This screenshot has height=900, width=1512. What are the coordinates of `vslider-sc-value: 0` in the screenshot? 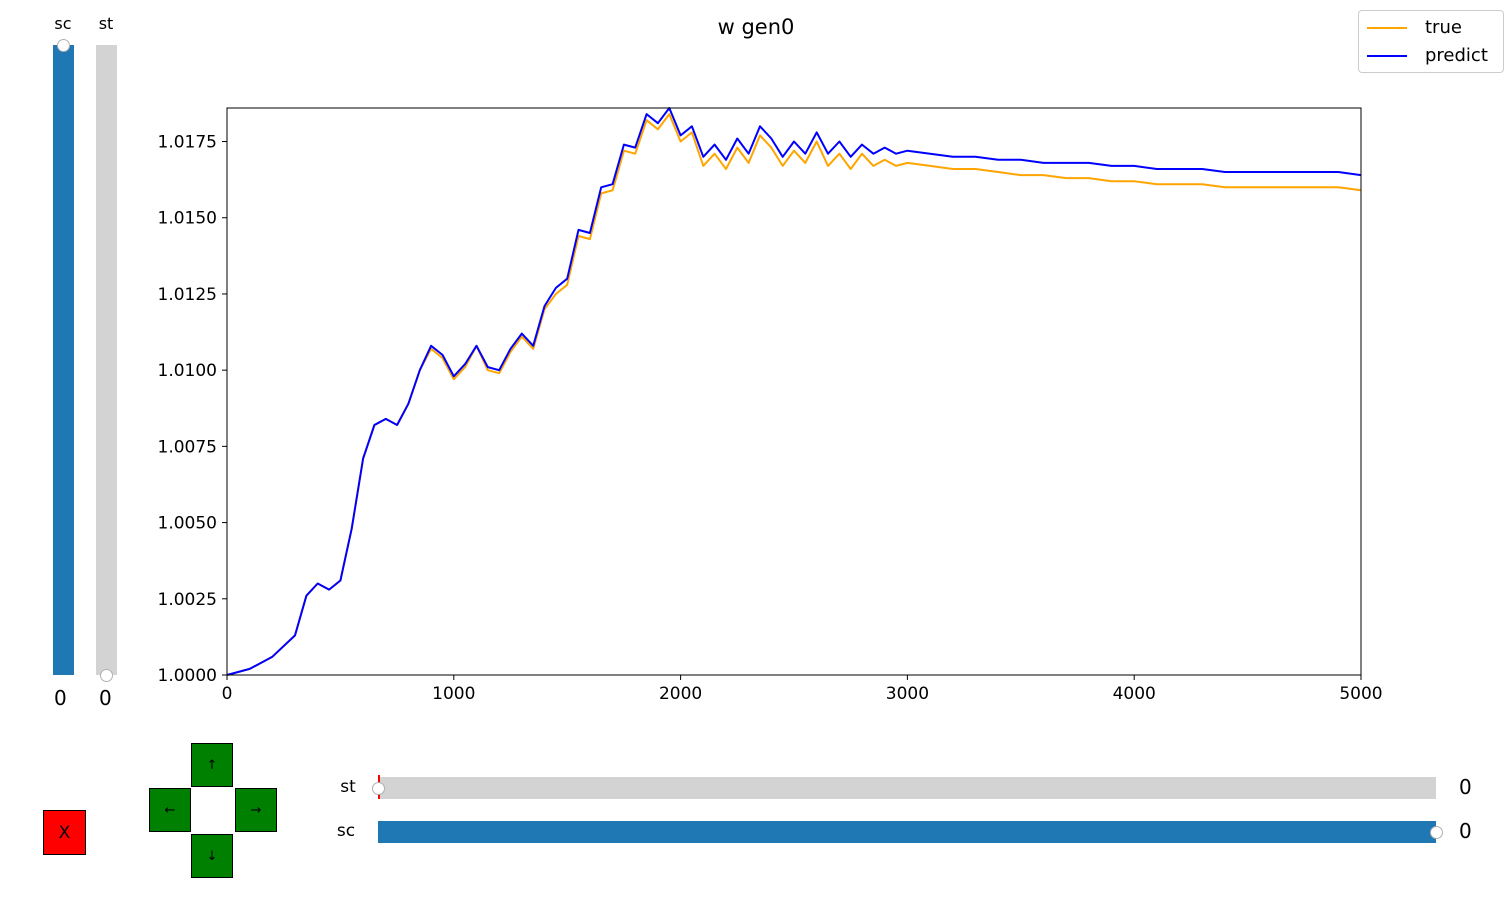 It's located at (60, 698).